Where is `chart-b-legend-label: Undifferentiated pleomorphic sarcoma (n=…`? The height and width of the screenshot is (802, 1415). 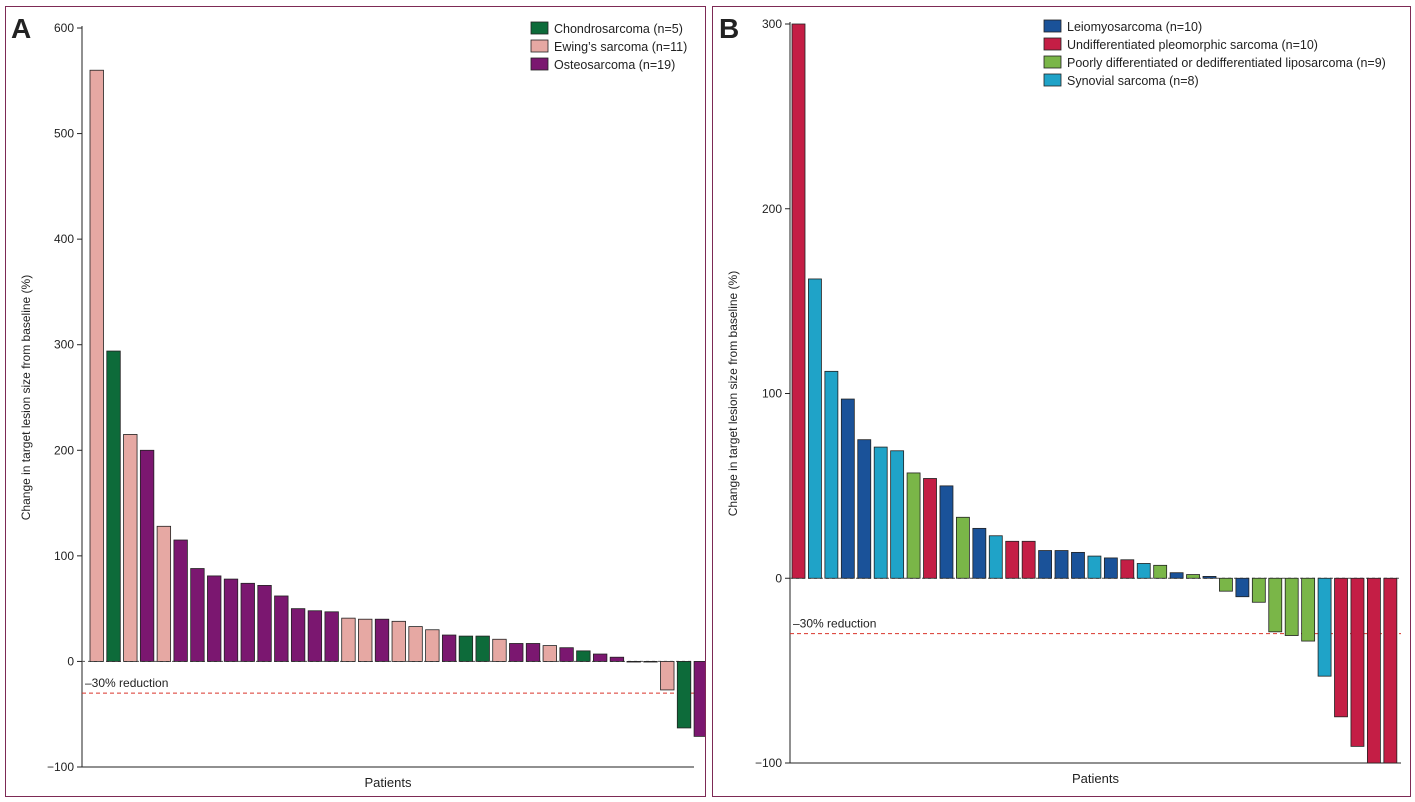 chart-b-legend-label: Undifferentiated pleomorphic sarcoma (n=… is located at coordinates (1192, 45).